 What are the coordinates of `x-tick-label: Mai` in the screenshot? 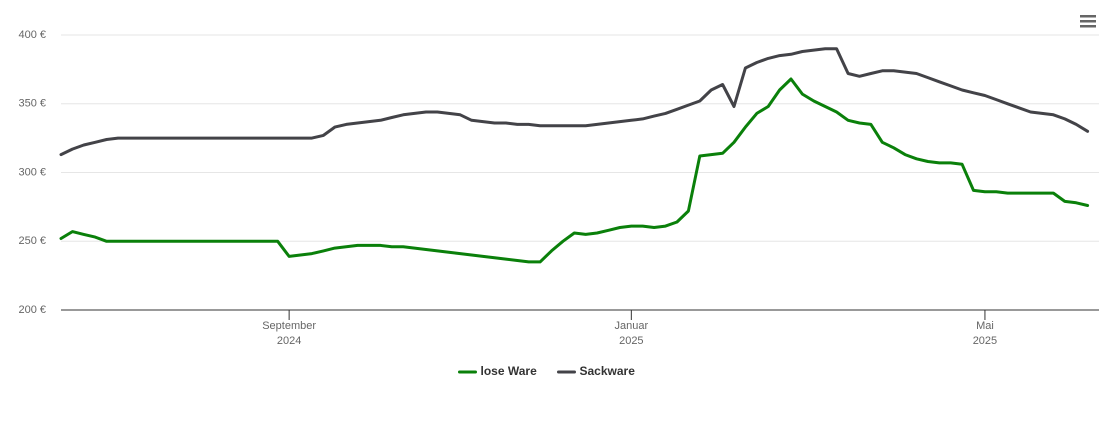 It's located at (985, 326).